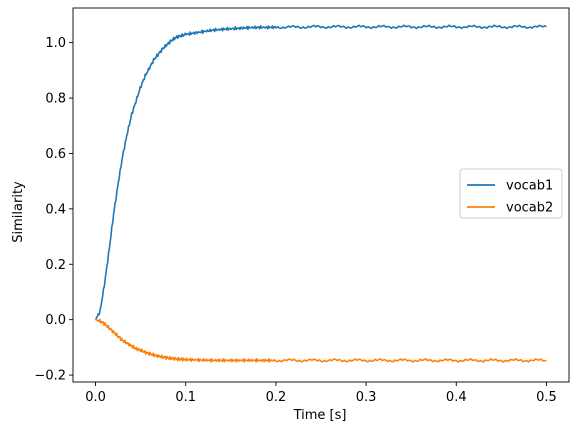 This screenshot has height=432, width=578. I want to click on x-tick-label: 0.3, so click(366, 397).